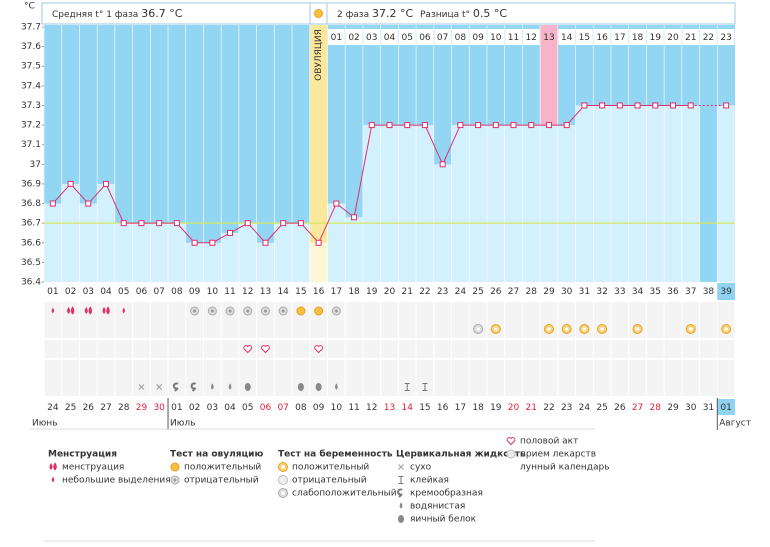  What do you see at coordinates (353, 15) in the screenshot?
I see `phase2-label: 2 фаза` at bounding box center [353, 15].